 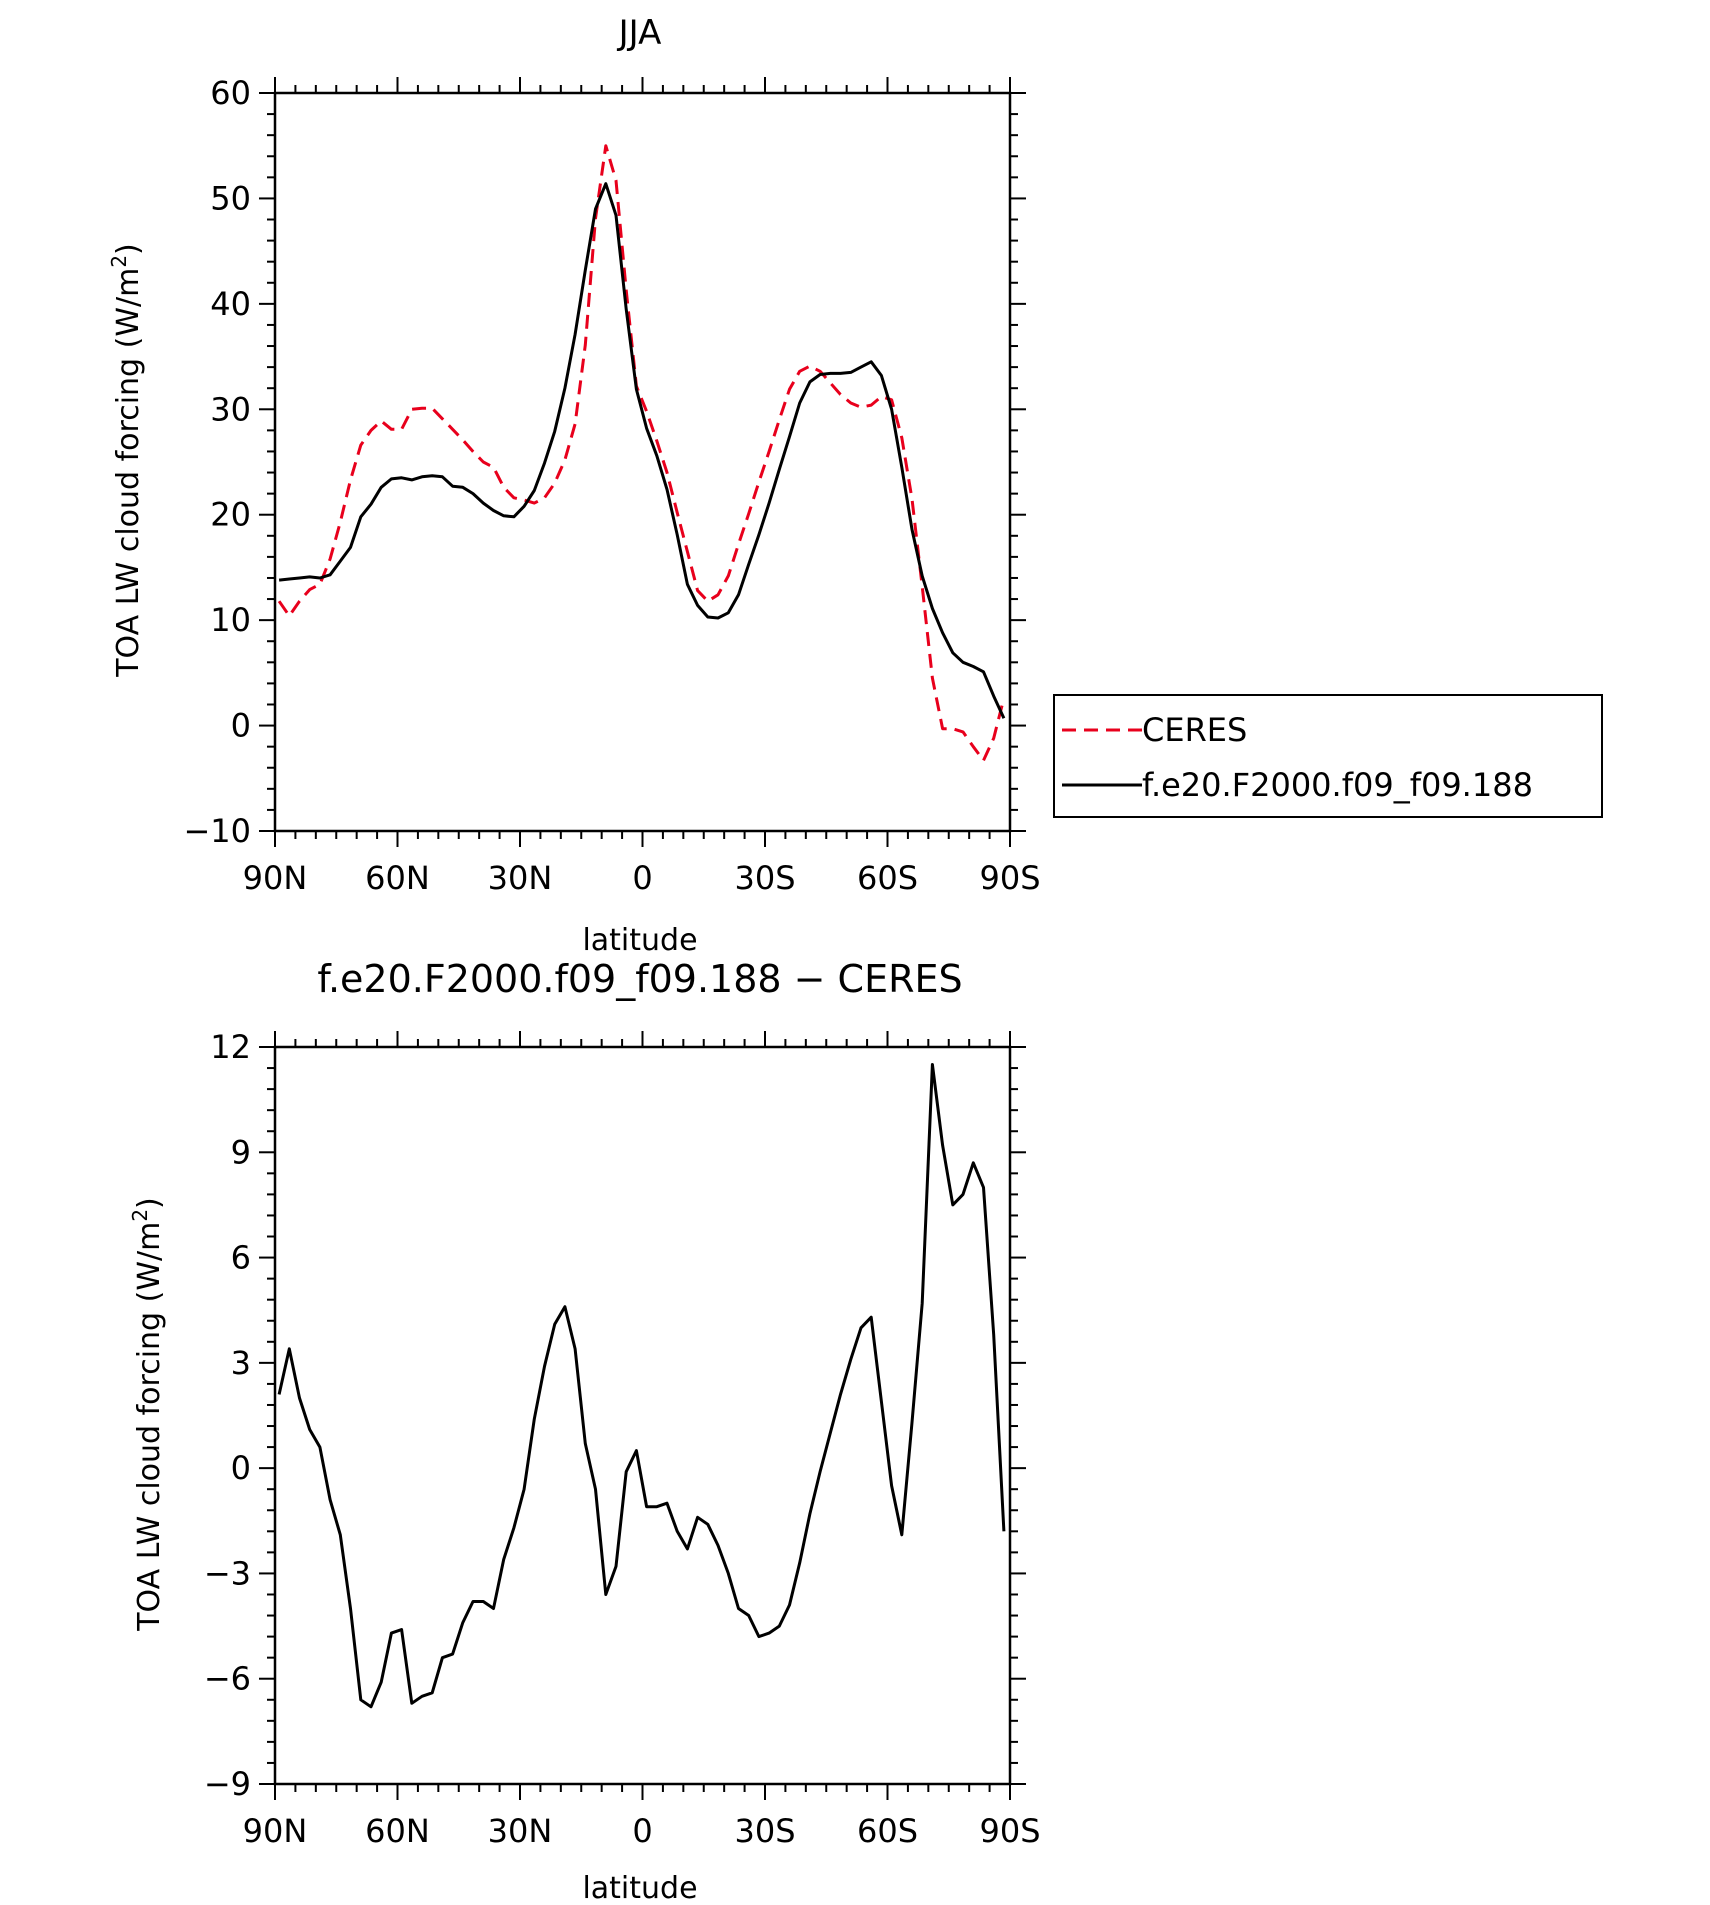 I want to click on bottom-series-line-difference, so click(x=641, y=1386).